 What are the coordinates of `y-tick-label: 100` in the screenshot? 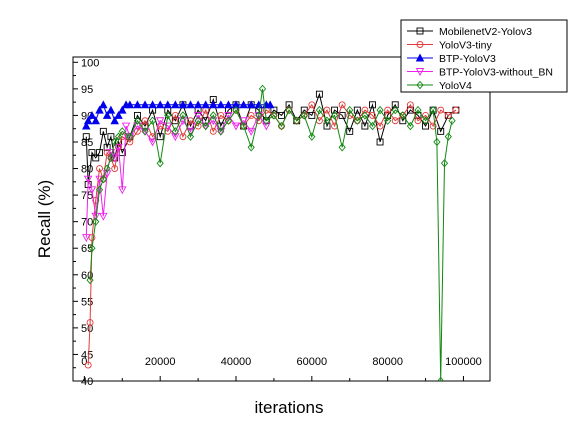 It's located at (90, 63).